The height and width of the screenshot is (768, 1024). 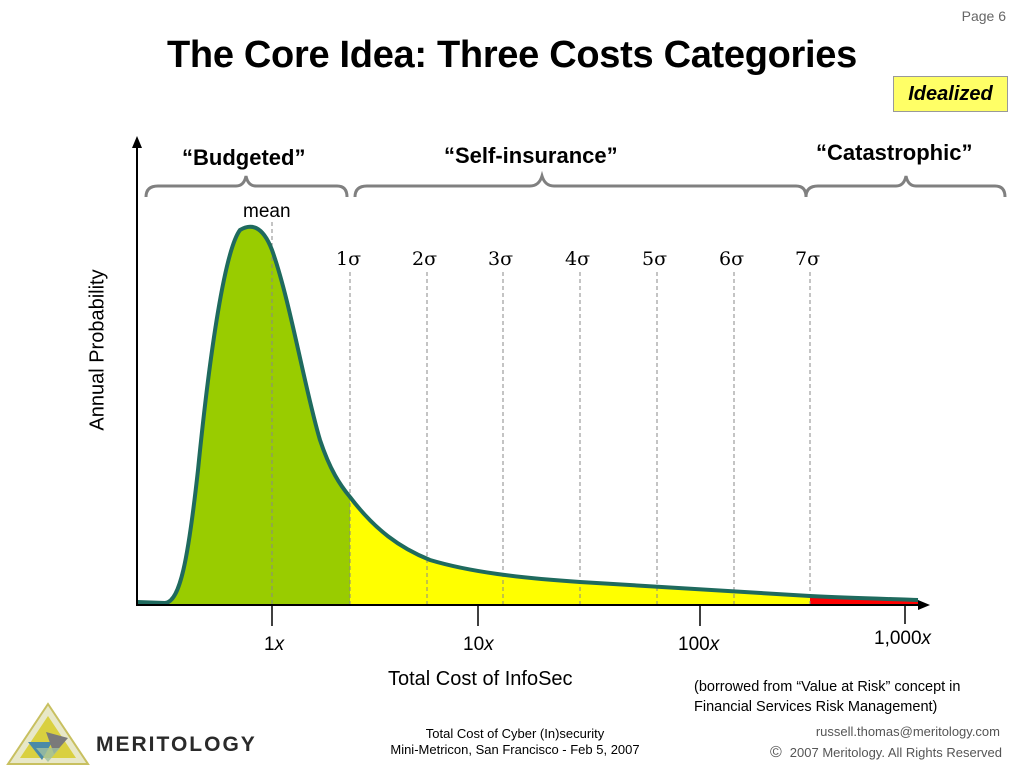 What do you see at coordinates (243, 415) in the screenshot?
I see `budgeted-region` at bounding box center [243, 415].